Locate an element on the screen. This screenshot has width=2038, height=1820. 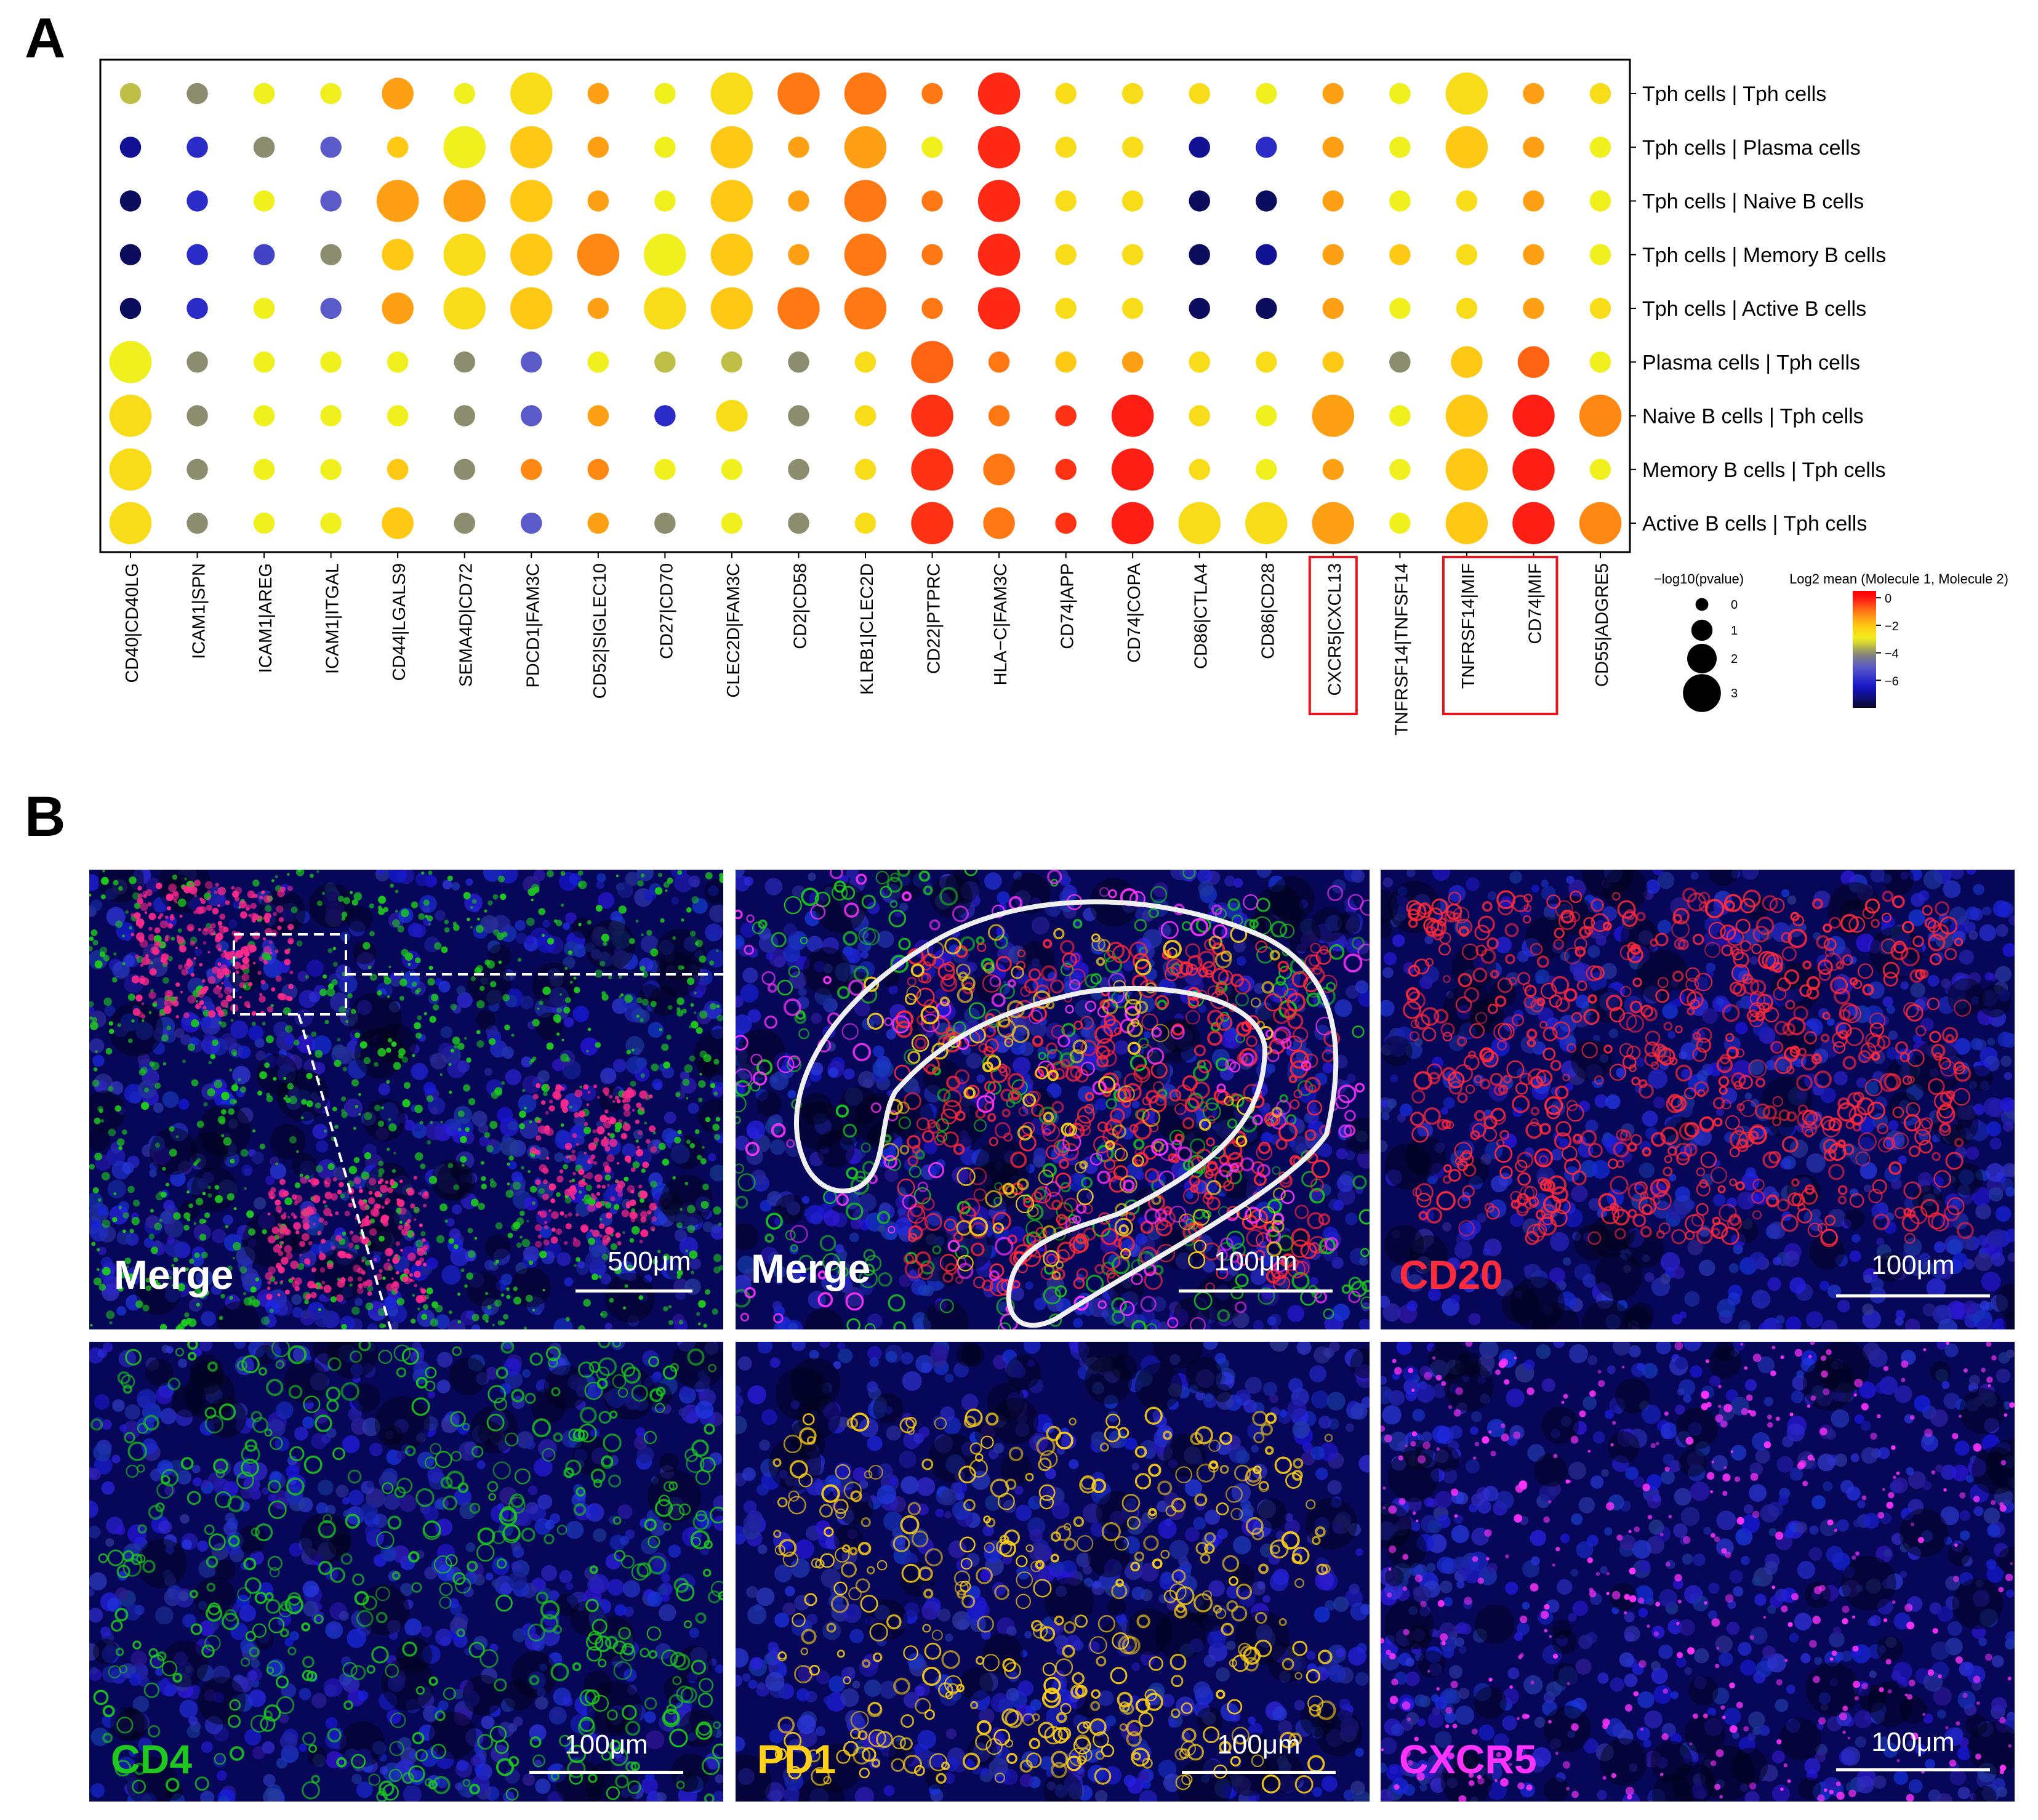
size-legend-title: −log10(pvalue) is located at coordinates (1699, 579).